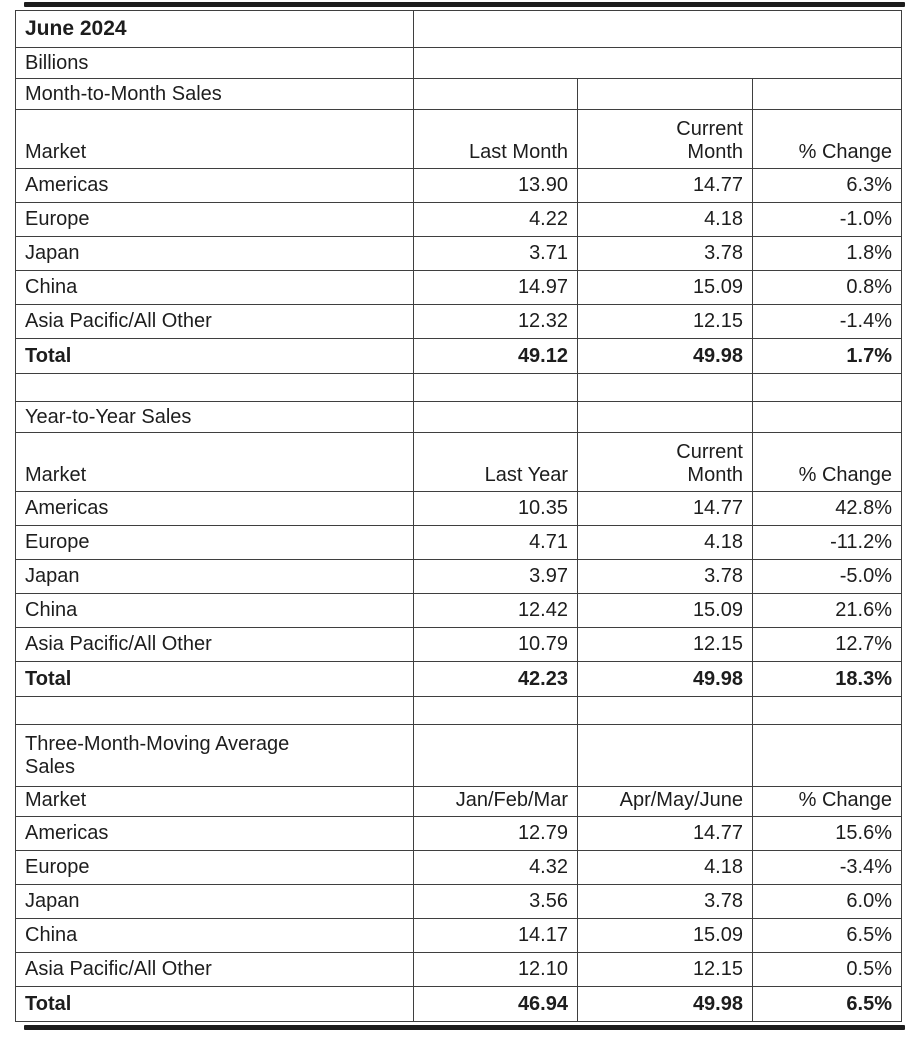 This screenshot has width=915, height=1039. Describe the element at coordinates (464, 4) in the screenshot. I see `top-rule` at that location.